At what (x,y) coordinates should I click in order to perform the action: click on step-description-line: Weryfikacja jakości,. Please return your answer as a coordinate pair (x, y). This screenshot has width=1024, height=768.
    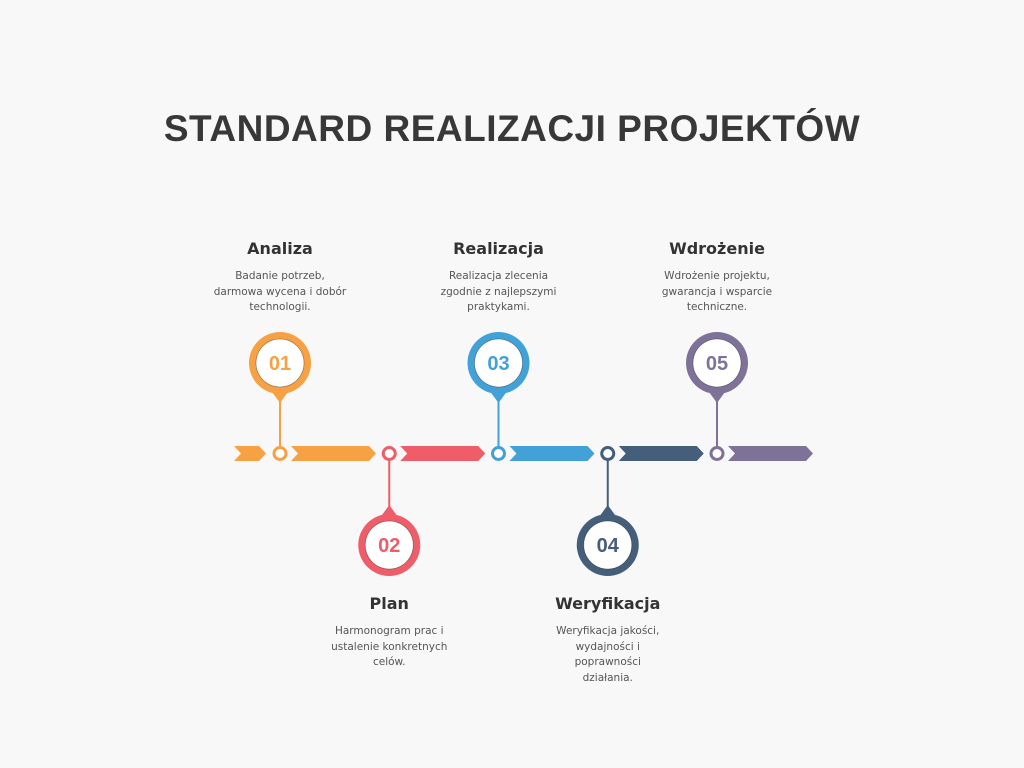
    Looking at the image, I should click on (608, 631).